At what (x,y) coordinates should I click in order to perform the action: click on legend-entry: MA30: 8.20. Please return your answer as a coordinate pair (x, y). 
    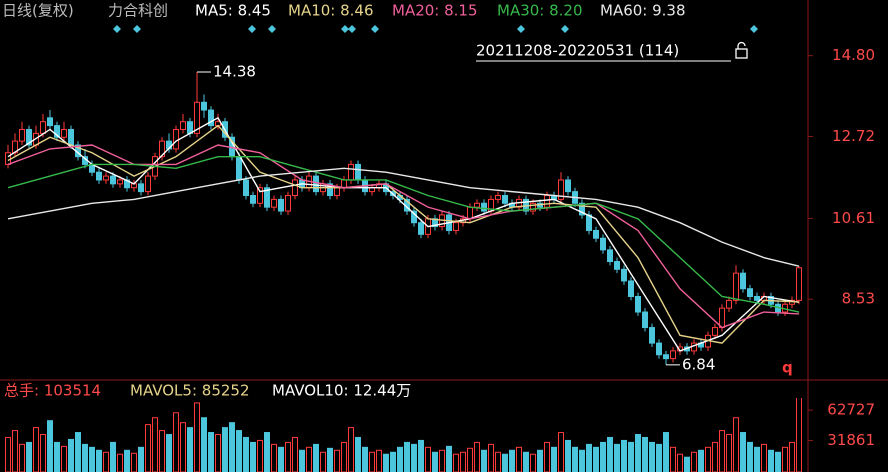
    Looking at the image, I should click on (540, 11).